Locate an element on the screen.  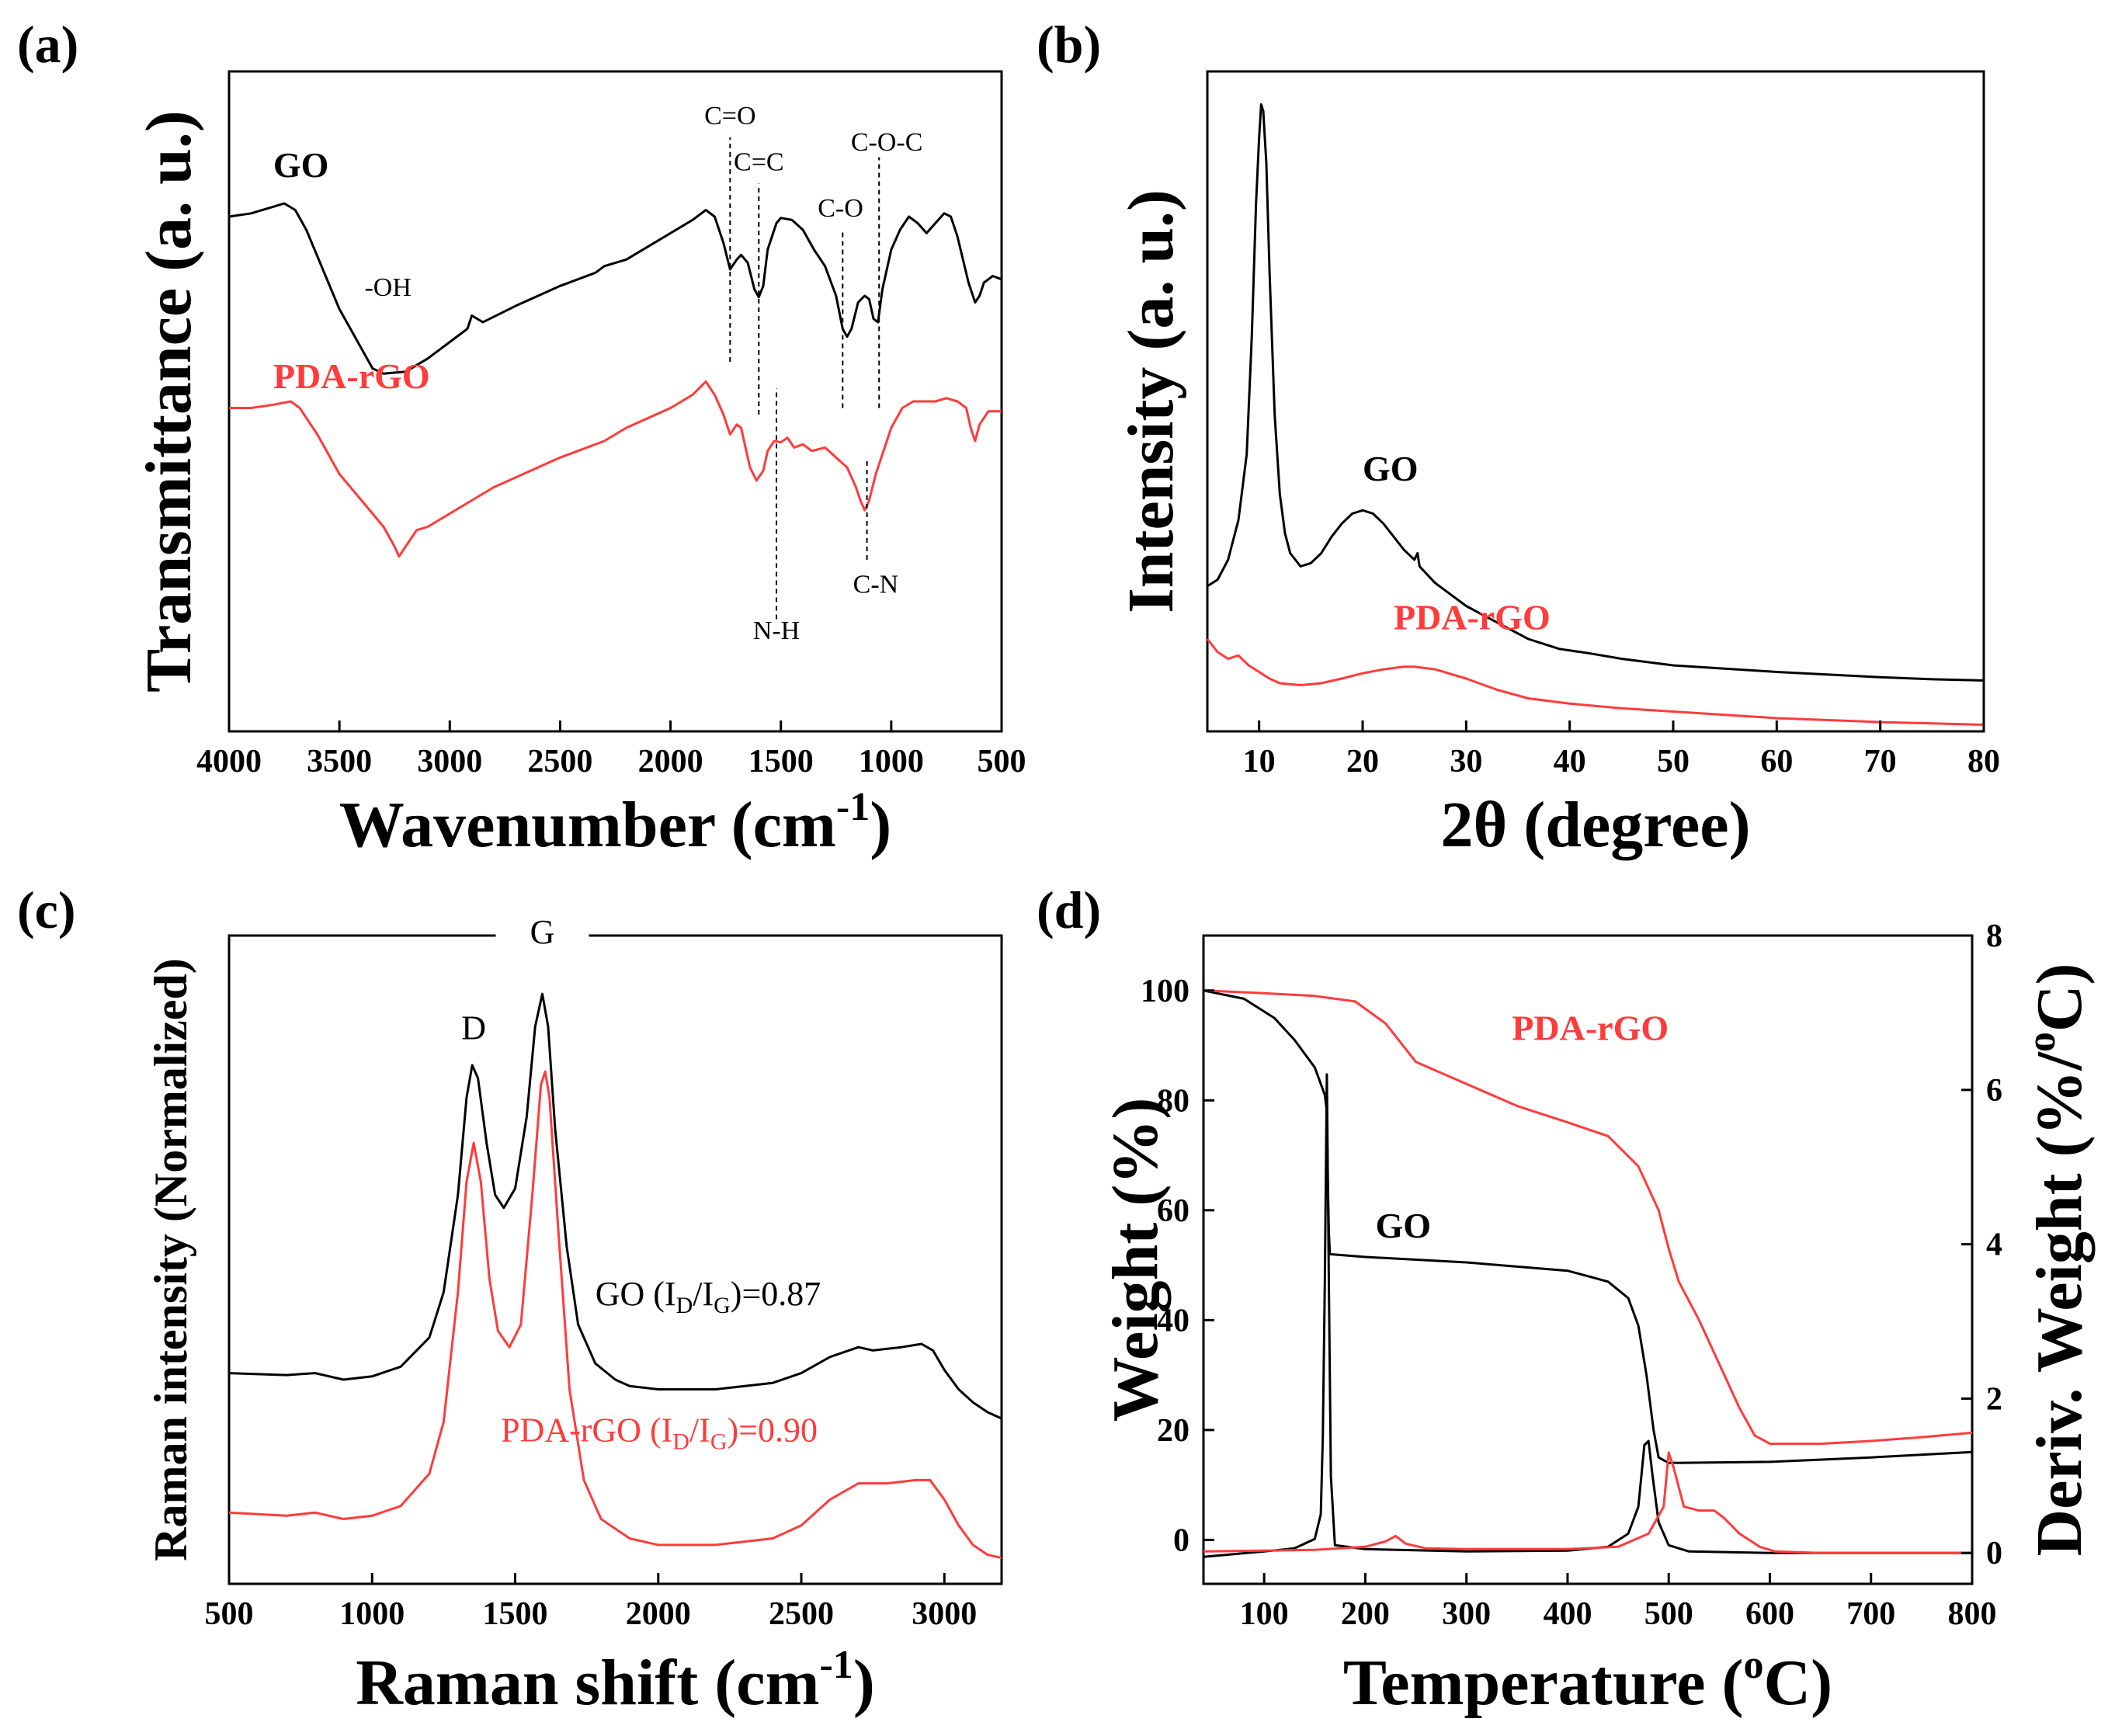
annotation-d-go: GO is located at coordinates (1403, 1225).